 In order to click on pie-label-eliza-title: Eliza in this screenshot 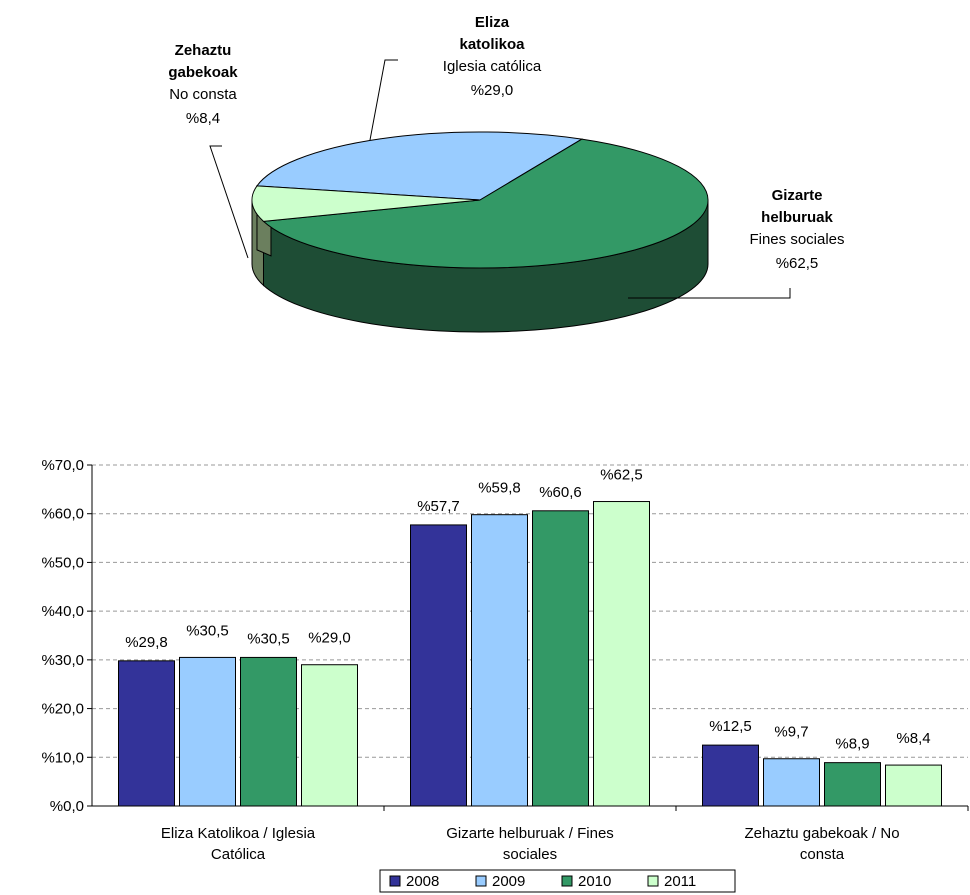, I will do `click(492, 22)`.